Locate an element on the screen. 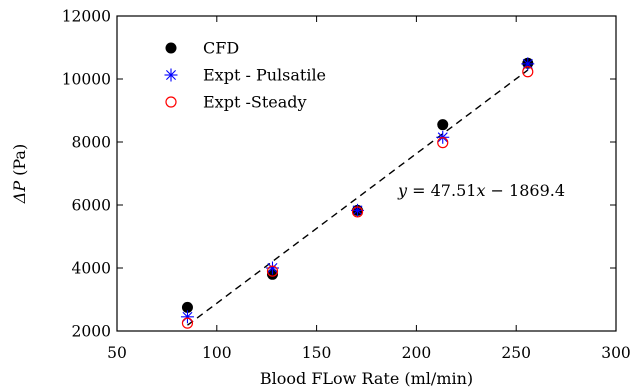 This screenshot has height=389, width=633. legend-label: Expt - Pulsatile is located at coordinates (264, 75).